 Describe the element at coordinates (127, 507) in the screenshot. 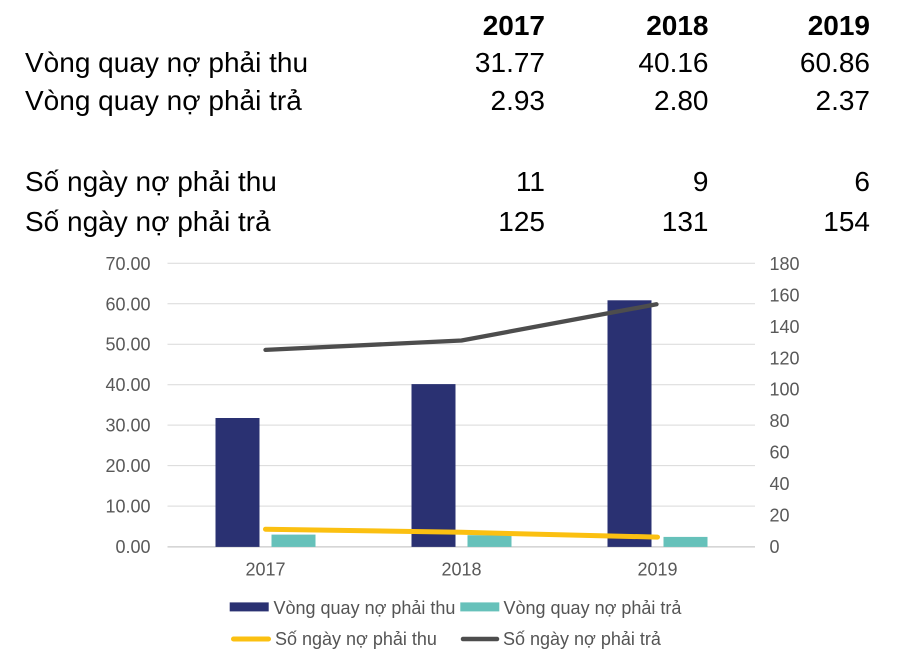

I see `svg-text: 10.00` at that location.